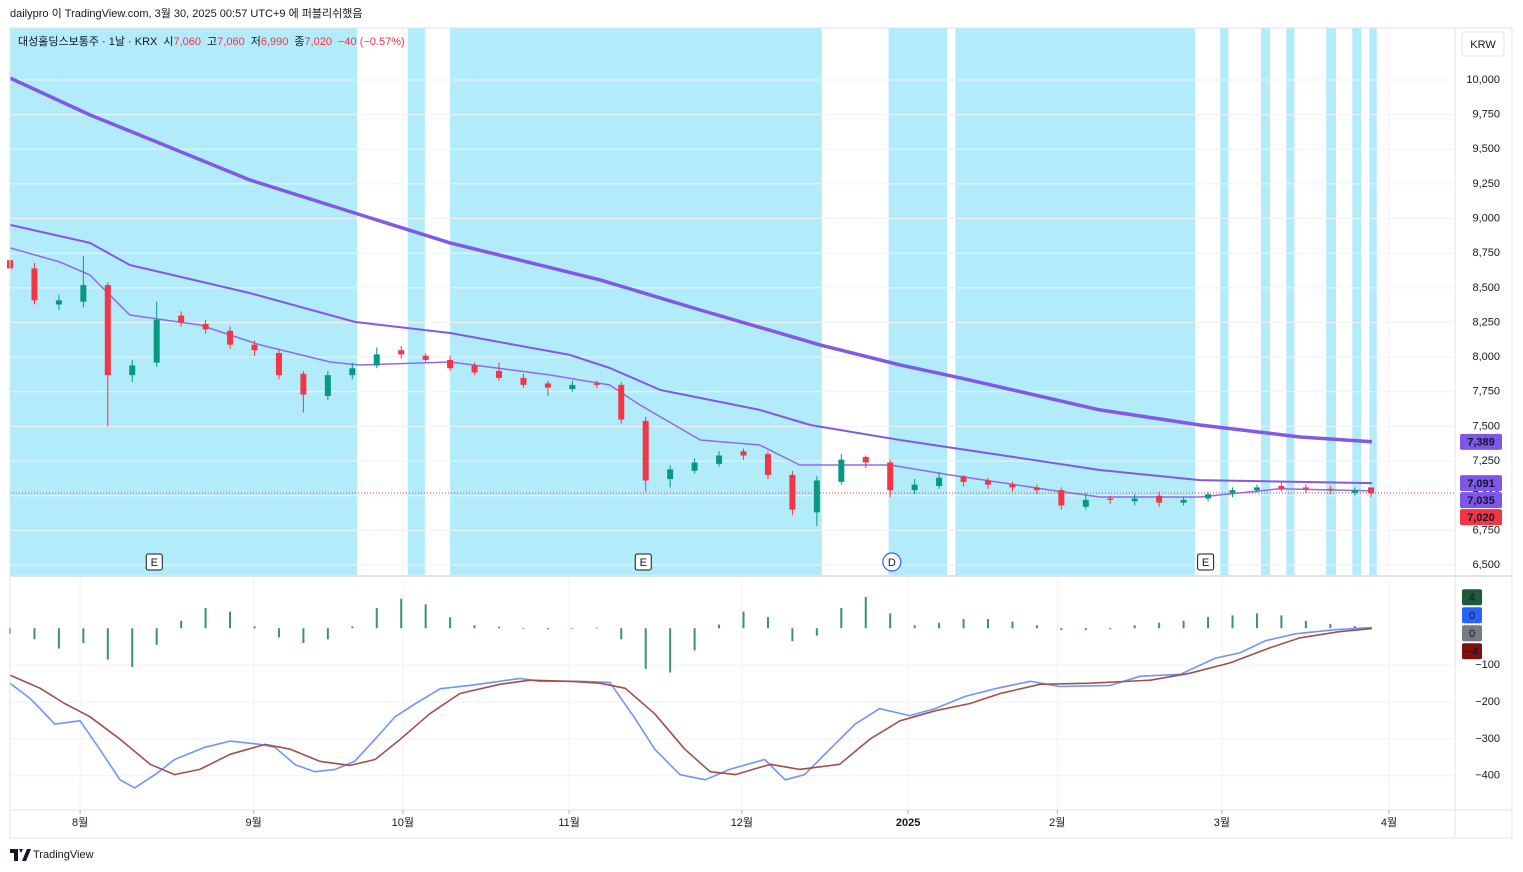 The width and height of the screenshot is (1523, 872). I want to click on y-tick-label: 6,750, so click(1486, 530).